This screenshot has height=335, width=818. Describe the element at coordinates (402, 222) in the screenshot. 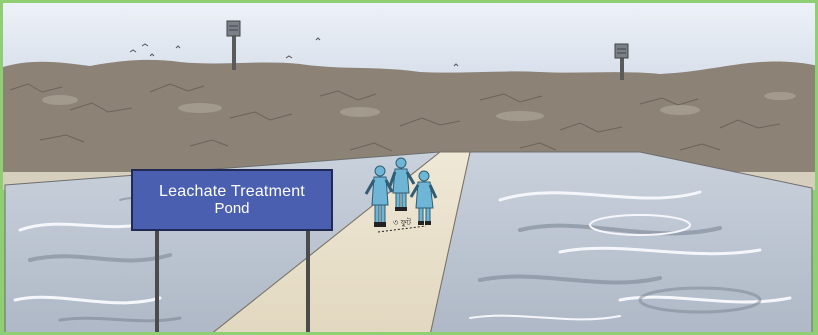

I see `distance-label: ৩ ফুট` at that location.